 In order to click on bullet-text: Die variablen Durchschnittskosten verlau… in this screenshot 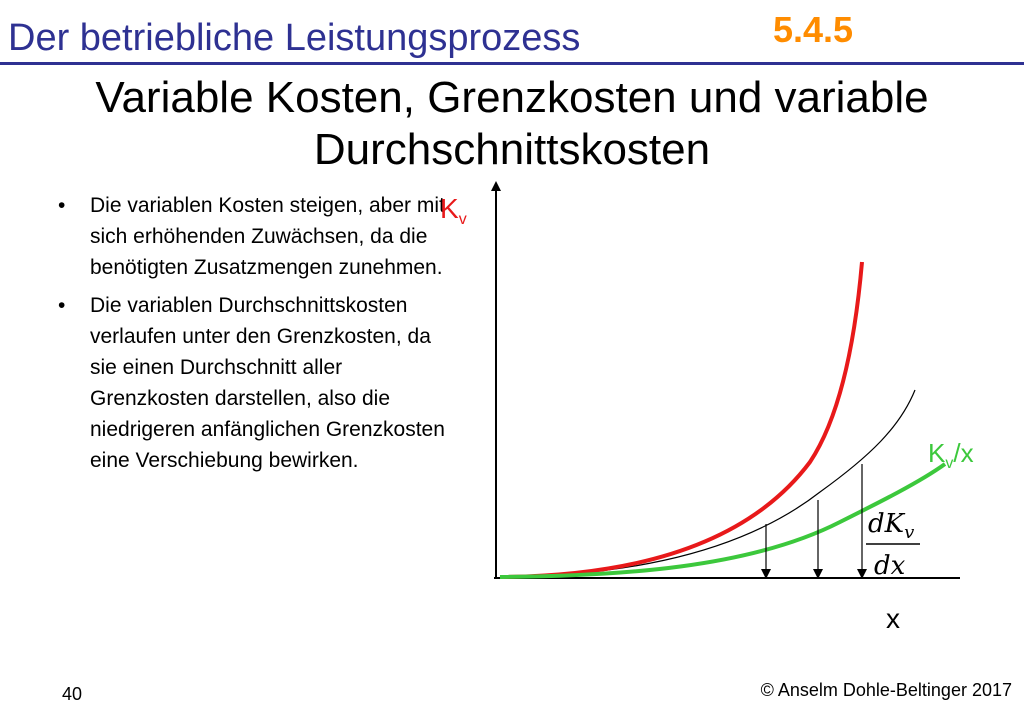, I will do `click(267, 383)`.